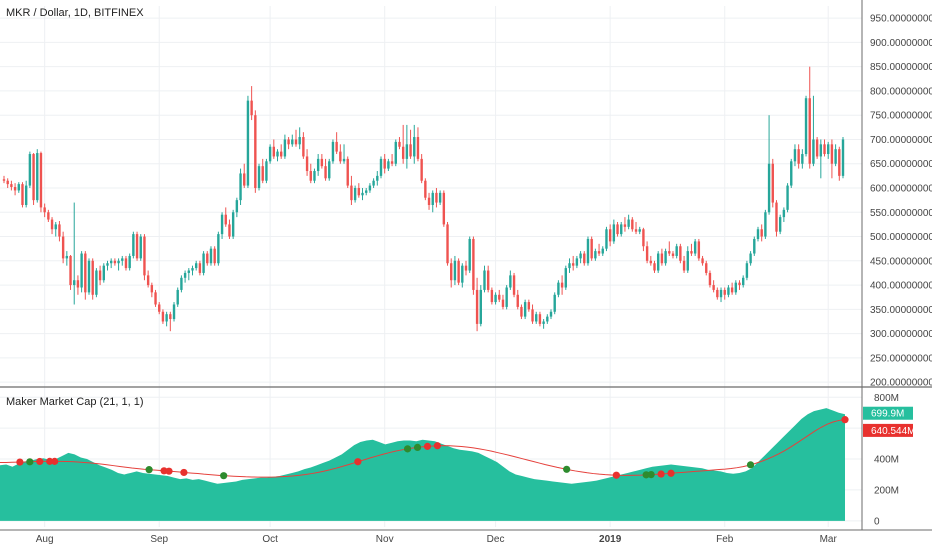 The image size is (932, 550). I want to click on y-tick-label: 500.00000000, so click(901, 237).